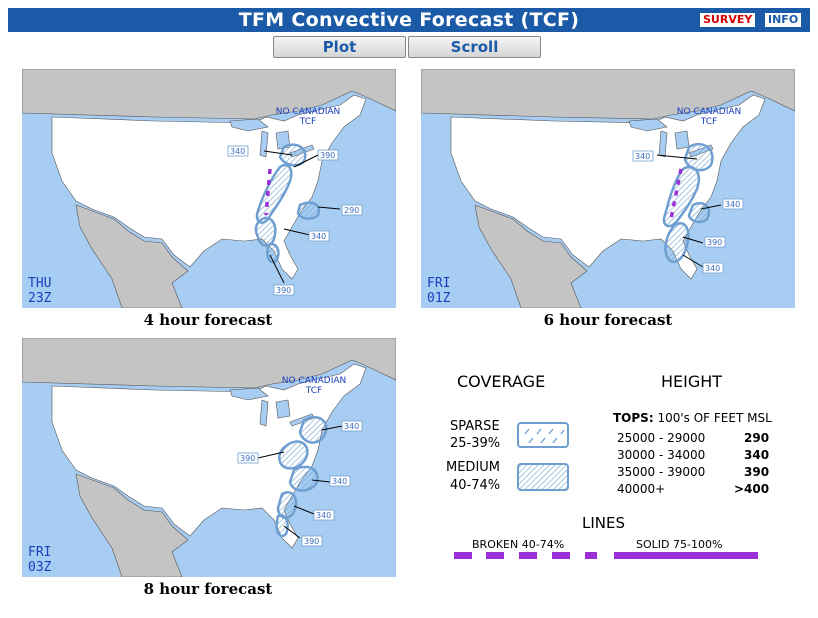 The height and width of the screenshot is (618, 818). Describe the element at coordinates (475, 426) in the screenshot. I see `sparse-label: SPARSE` at that location.